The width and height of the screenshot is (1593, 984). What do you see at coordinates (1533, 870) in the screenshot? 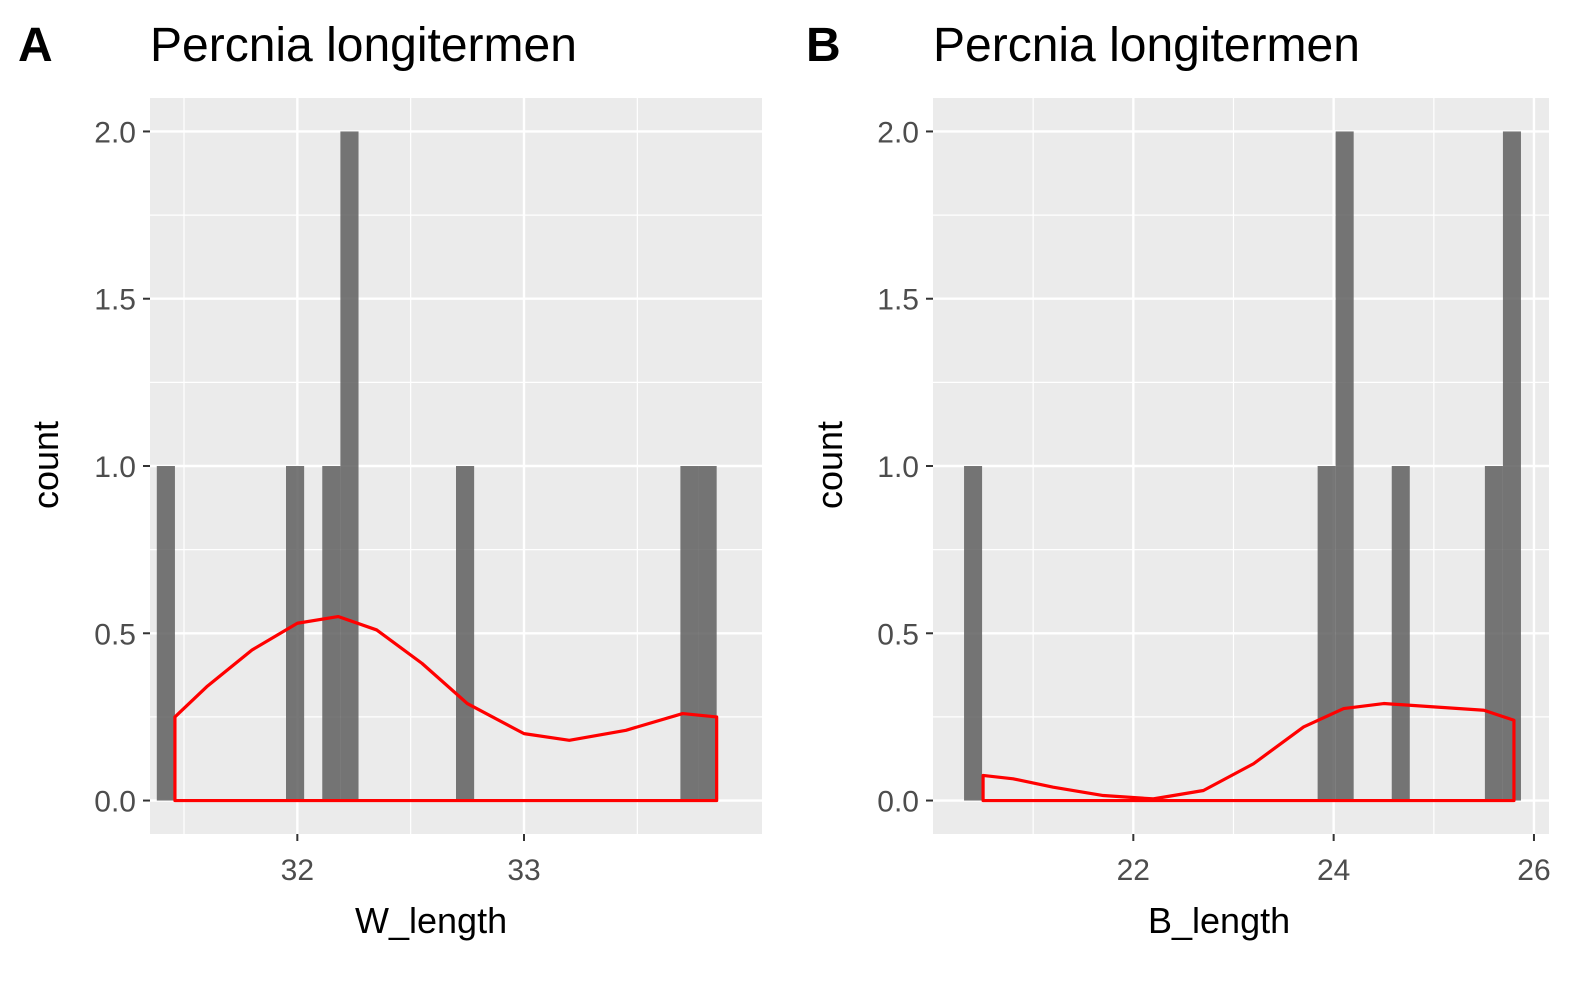
I see `x-tick-label: 26` at bounding box center [1533, 870].